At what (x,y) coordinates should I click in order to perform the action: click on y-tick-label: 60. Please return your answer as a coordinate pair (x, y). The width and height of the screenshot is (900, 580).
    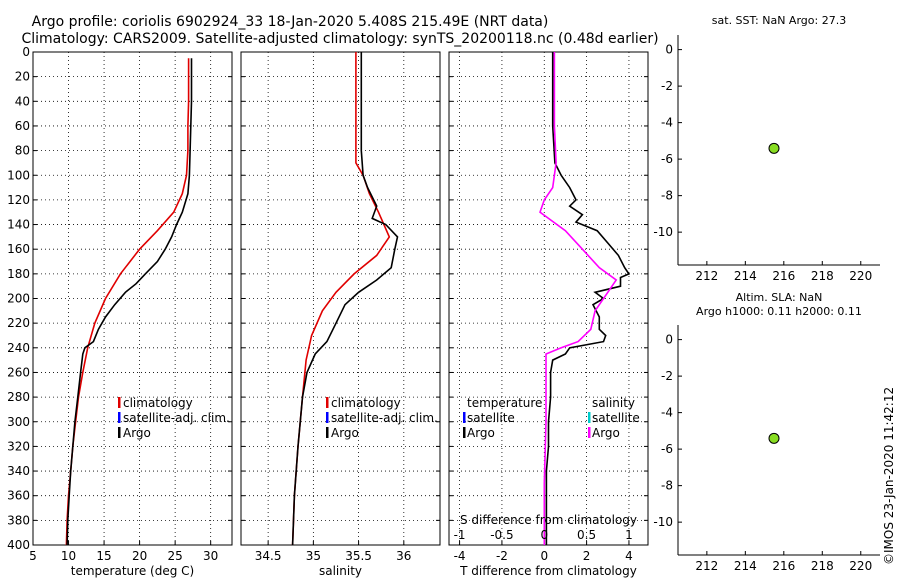
    Looking at the image, I should click on (22, 126).